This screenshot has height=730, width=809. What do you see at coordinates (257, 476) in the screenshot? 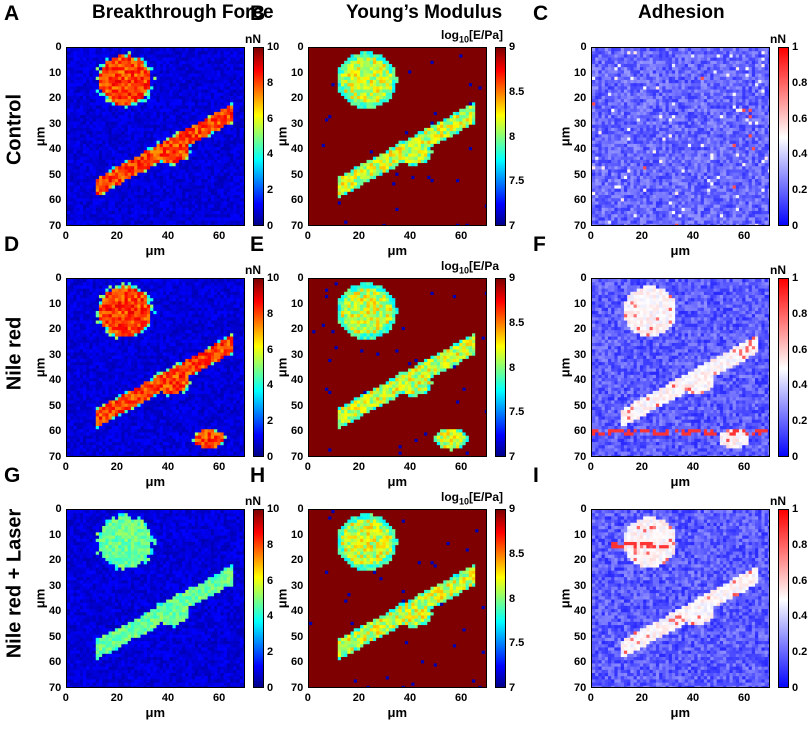
I see `panel-letter-h: H` at bounding box center [257, 476].